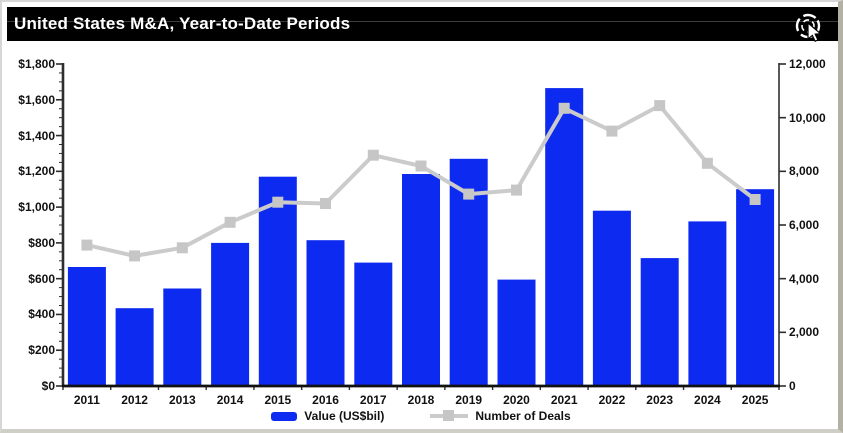  What do you see at coordinates (325, 400) in the screenshot?
I see `x-axis-year-label: 2016` at bounding box center [325, 400].